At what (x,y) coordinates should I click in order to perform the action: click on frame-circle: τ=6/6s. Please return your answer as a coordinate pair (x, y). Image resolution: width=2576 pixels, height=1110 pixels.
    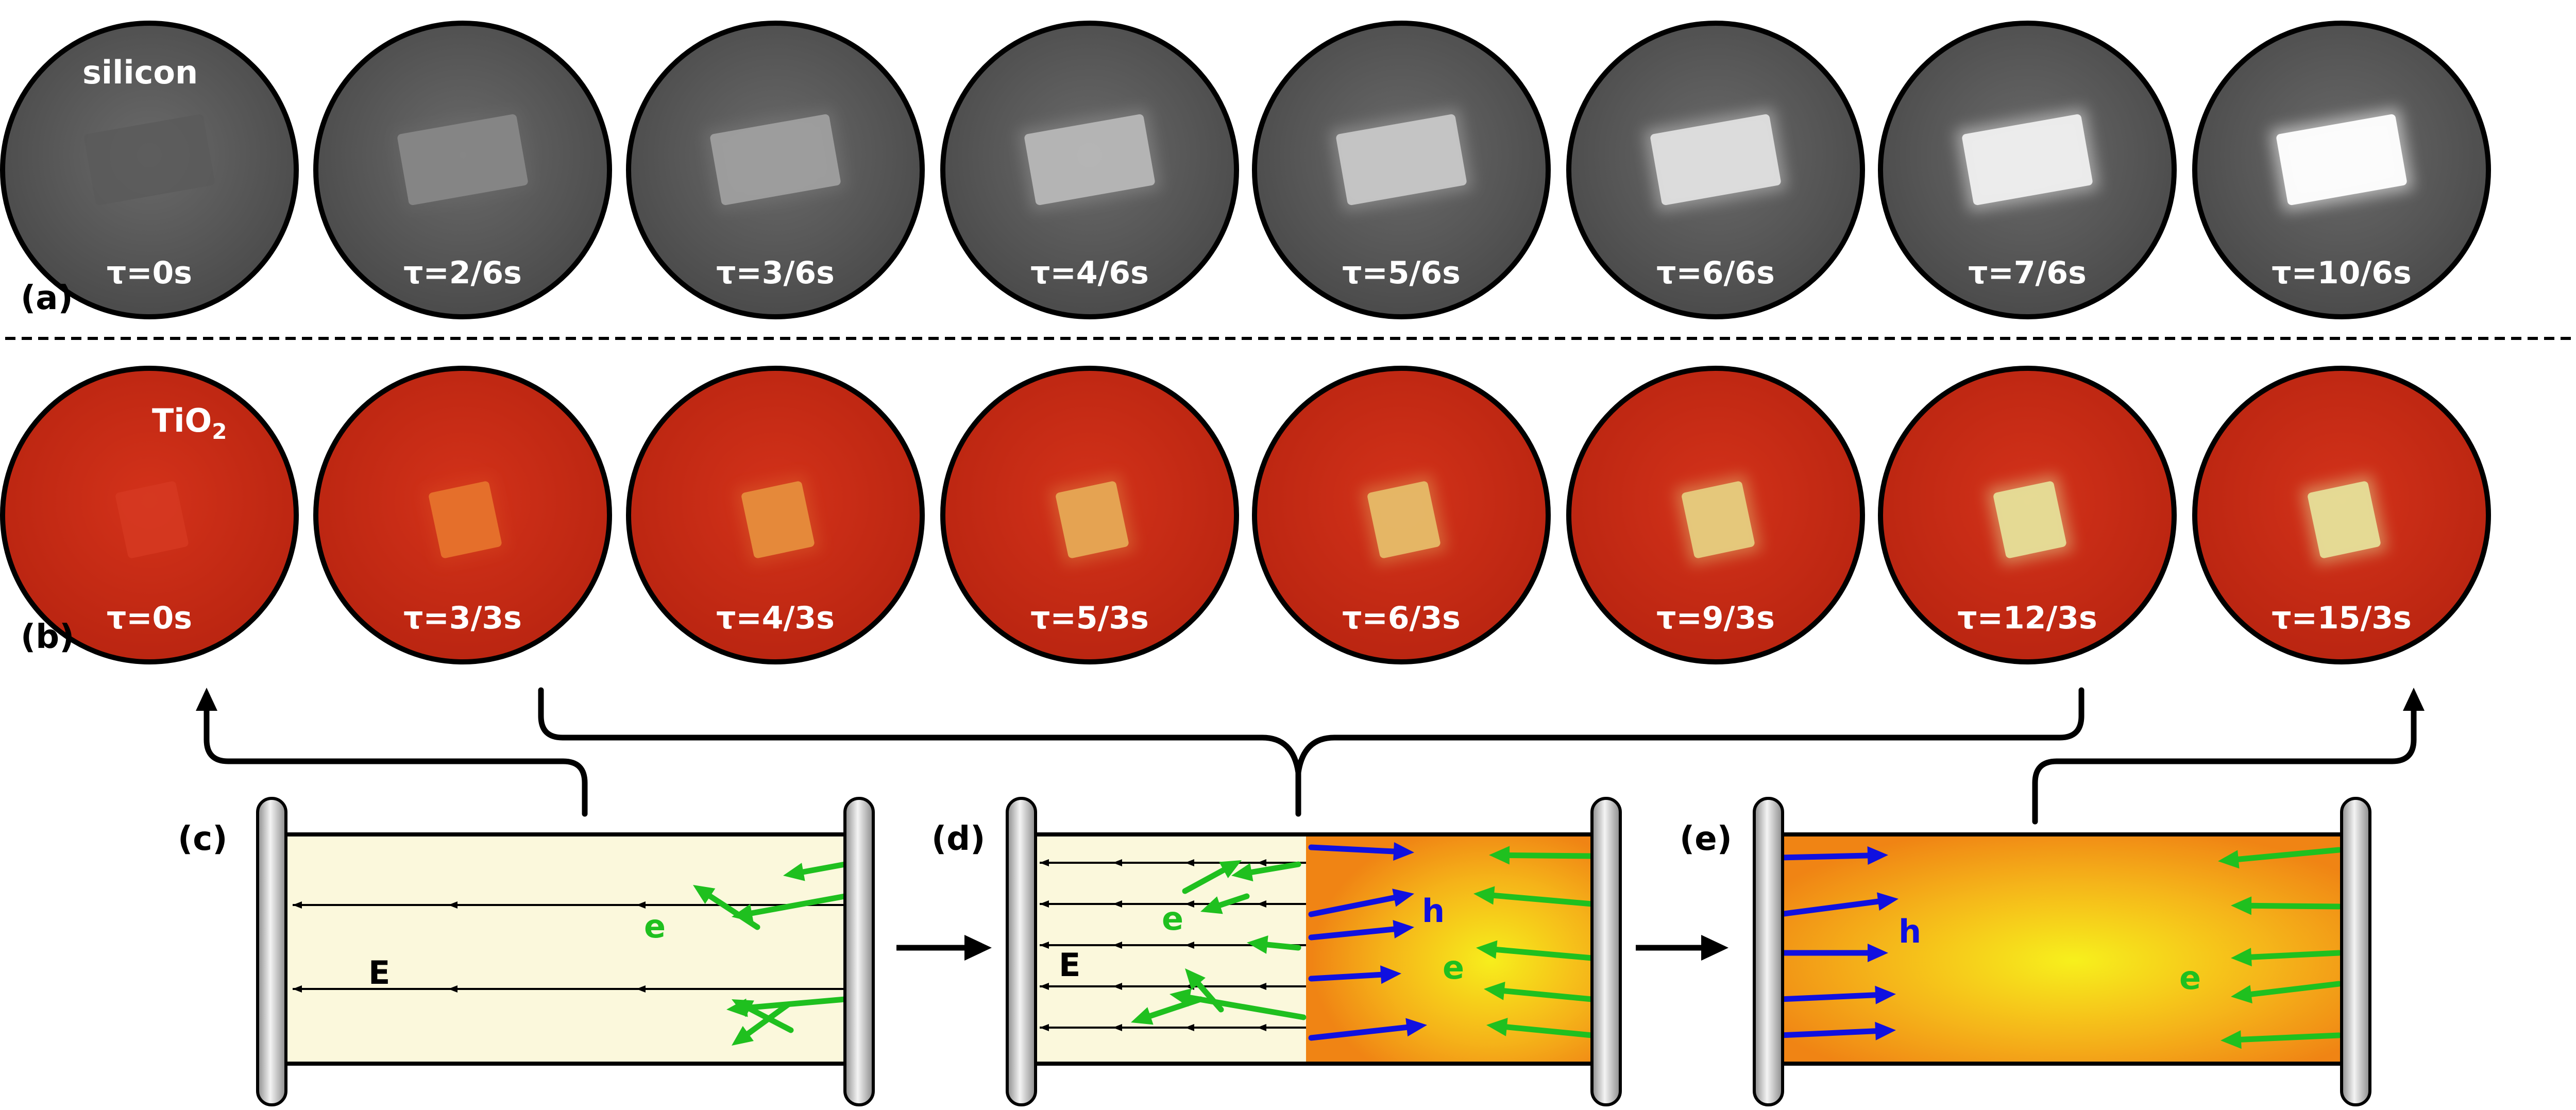
    Looking at the image, I should click on (1716, 170).